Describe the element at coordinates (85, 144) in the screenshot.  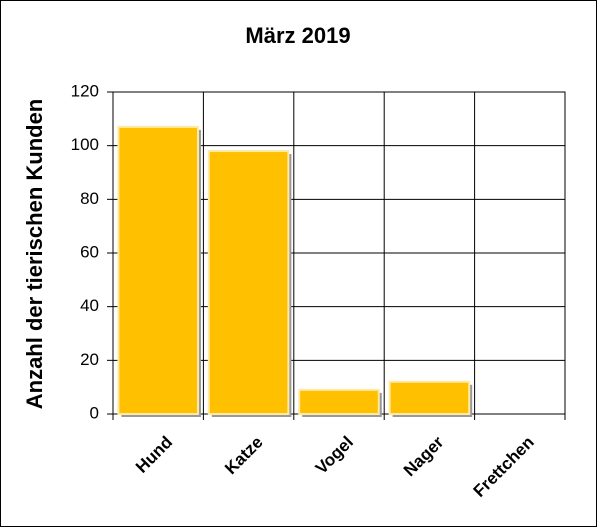
I see `y-tick-label: 100` at that location.